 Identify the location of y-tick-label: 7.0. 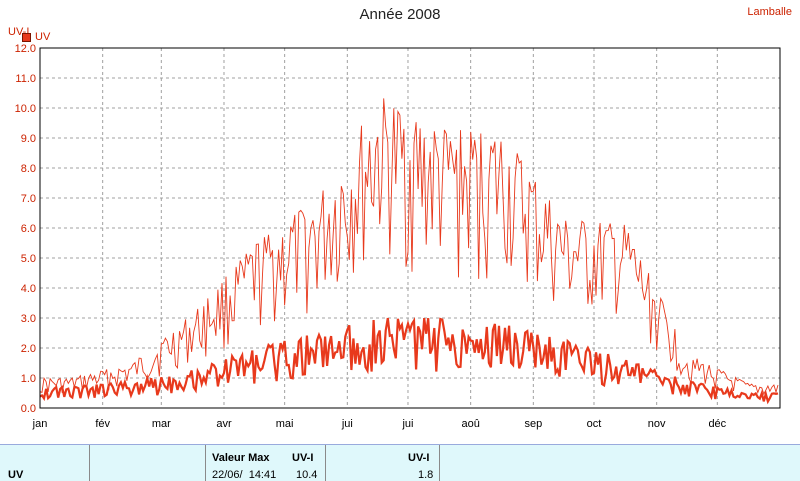
(28, 199).